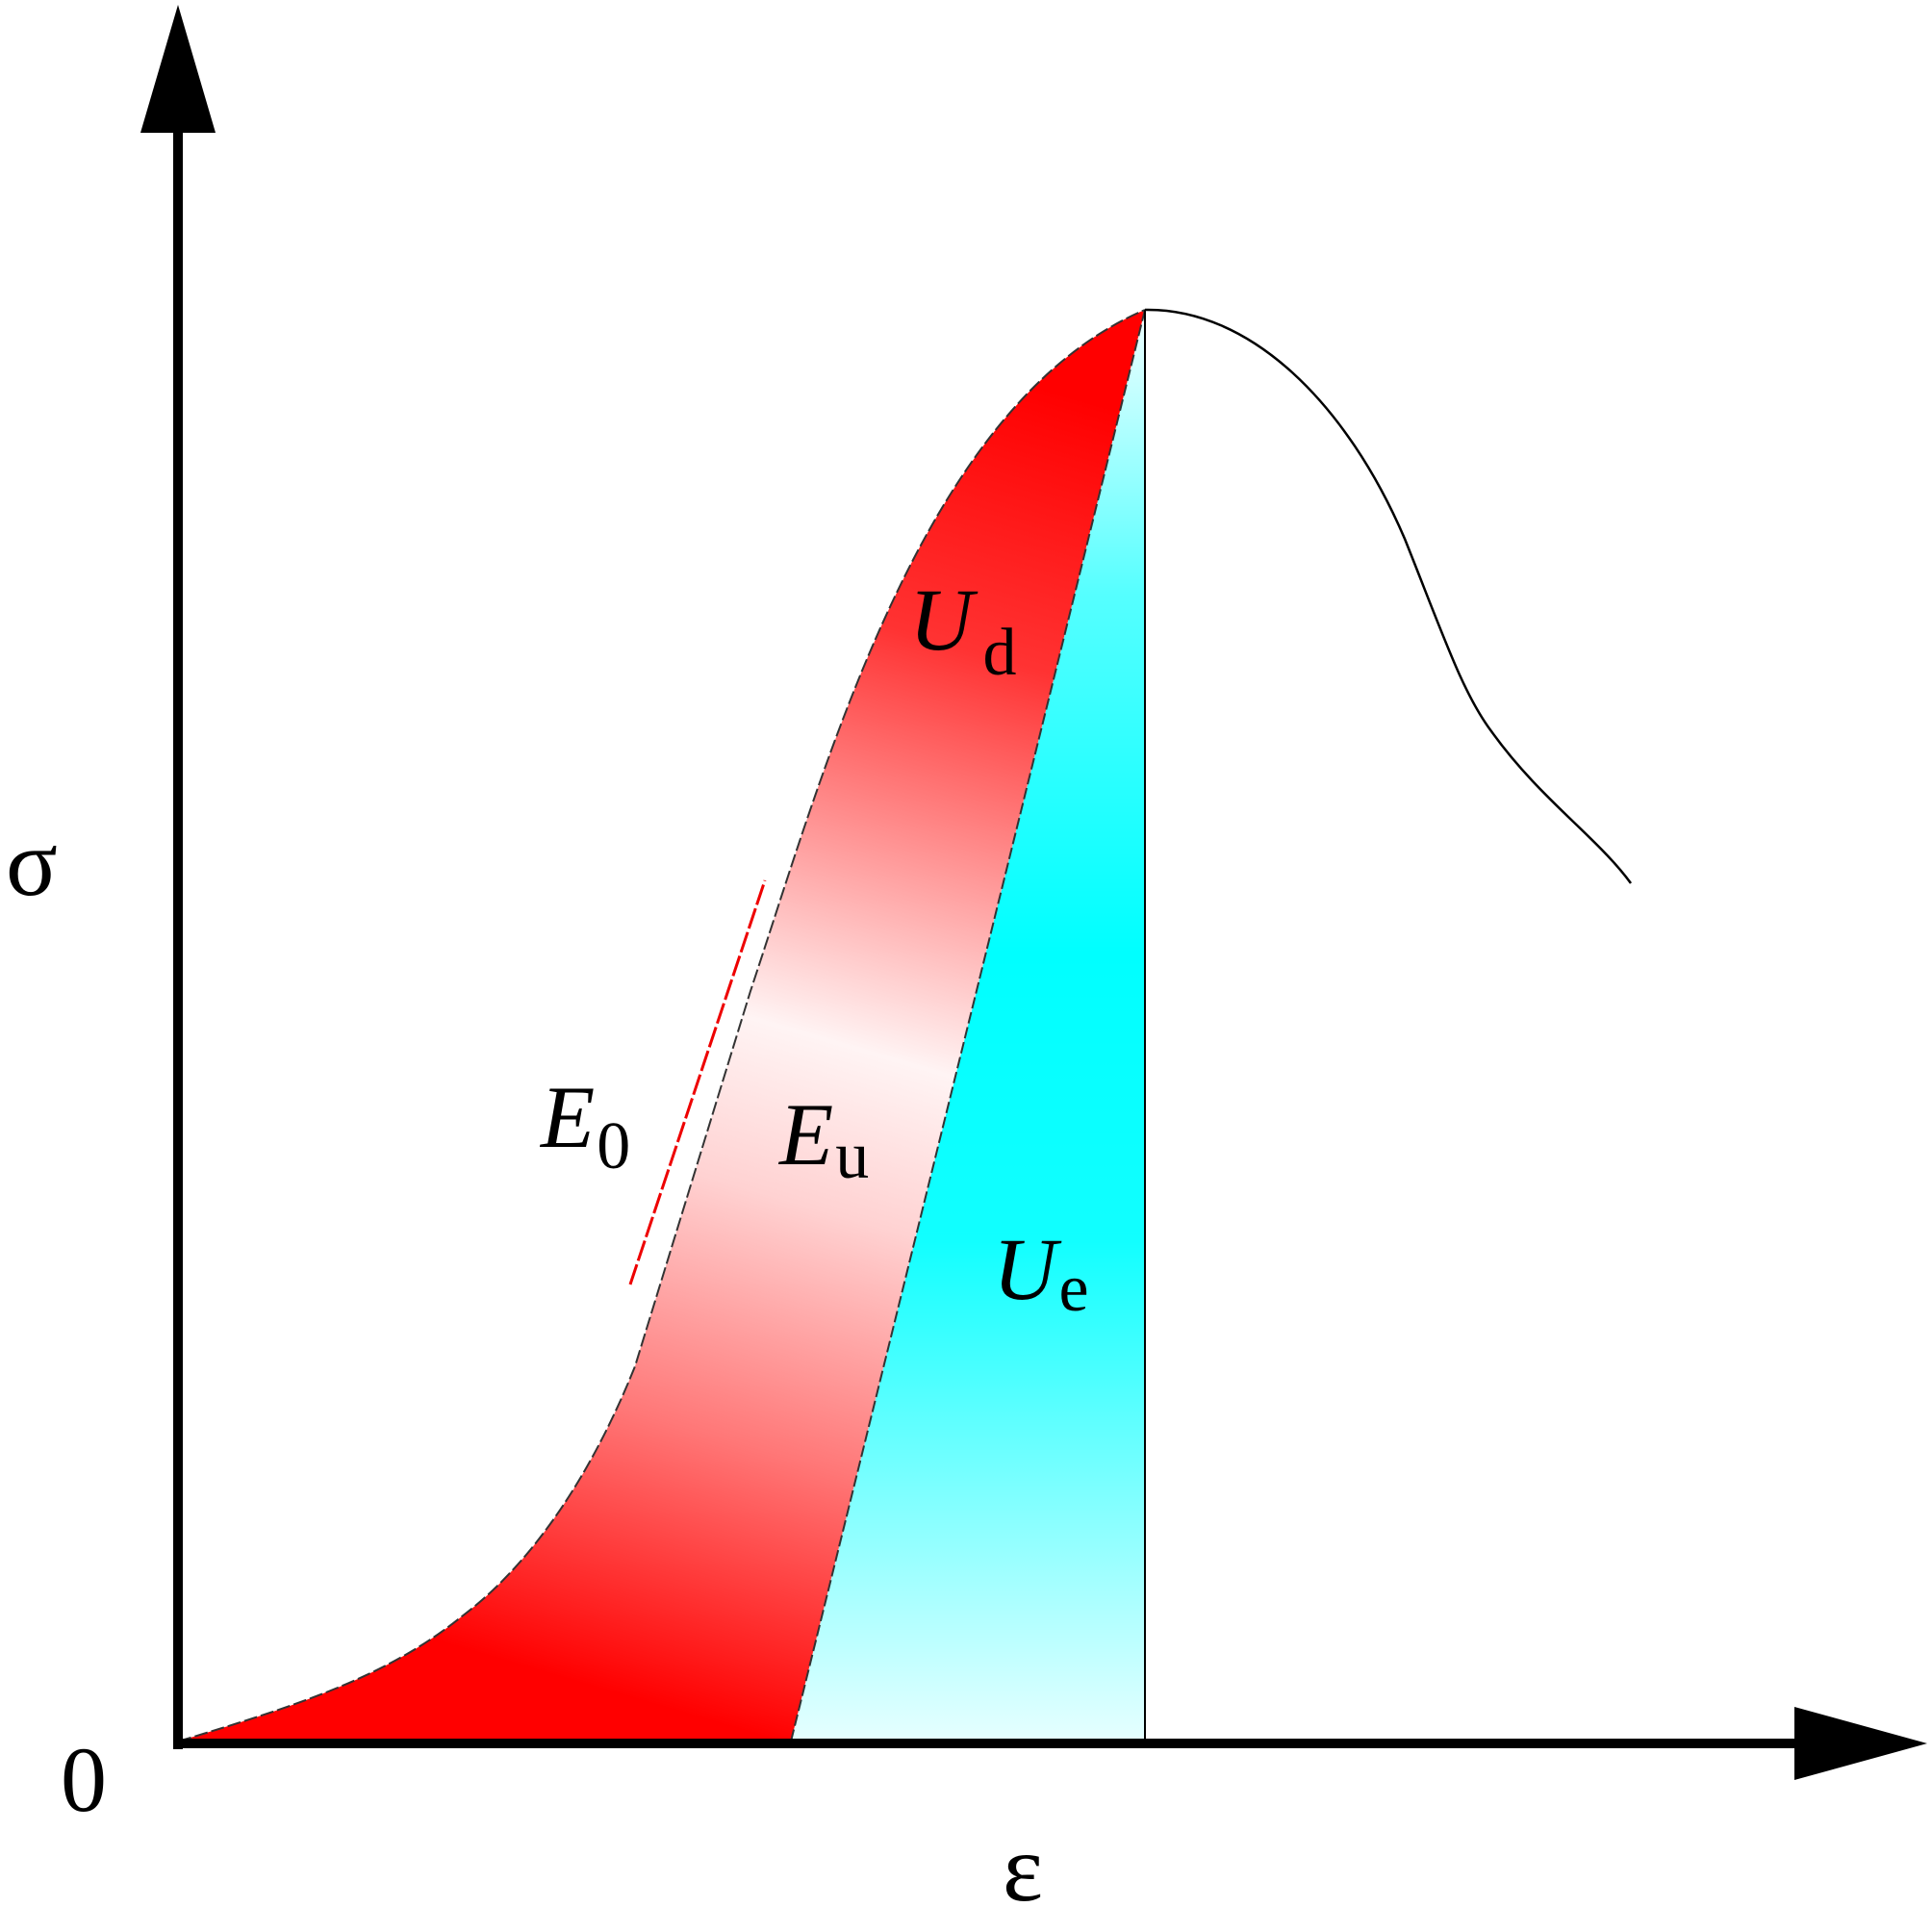 Image resolution: width=1932 pixels, height=1907 pixels. I want to click on elastic-energy-label: Ue, so click(1041, 1273).